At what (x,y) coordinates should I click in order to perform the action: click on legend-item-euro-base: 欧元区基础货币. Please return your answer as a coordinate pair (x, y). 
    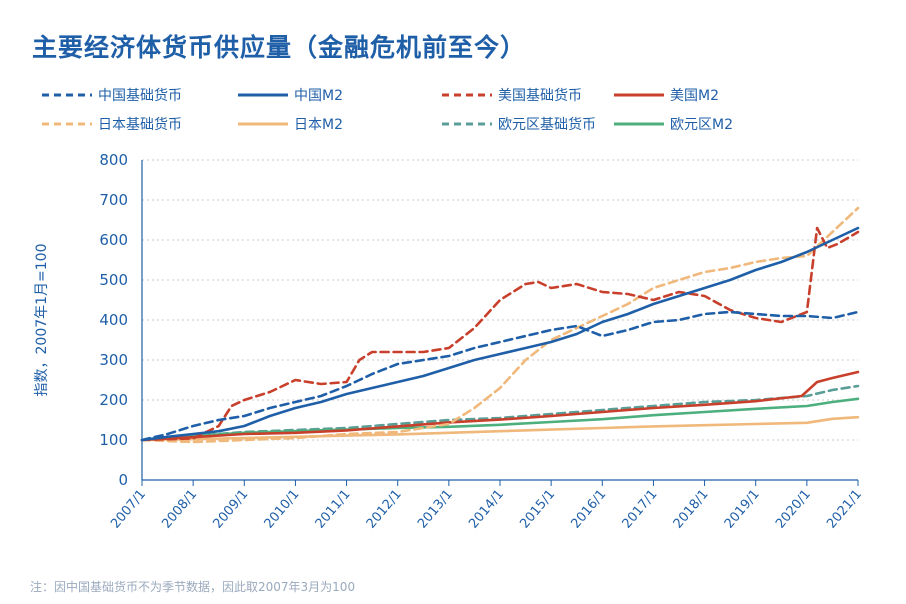
    Looking at the image, I should click on (518, 124).